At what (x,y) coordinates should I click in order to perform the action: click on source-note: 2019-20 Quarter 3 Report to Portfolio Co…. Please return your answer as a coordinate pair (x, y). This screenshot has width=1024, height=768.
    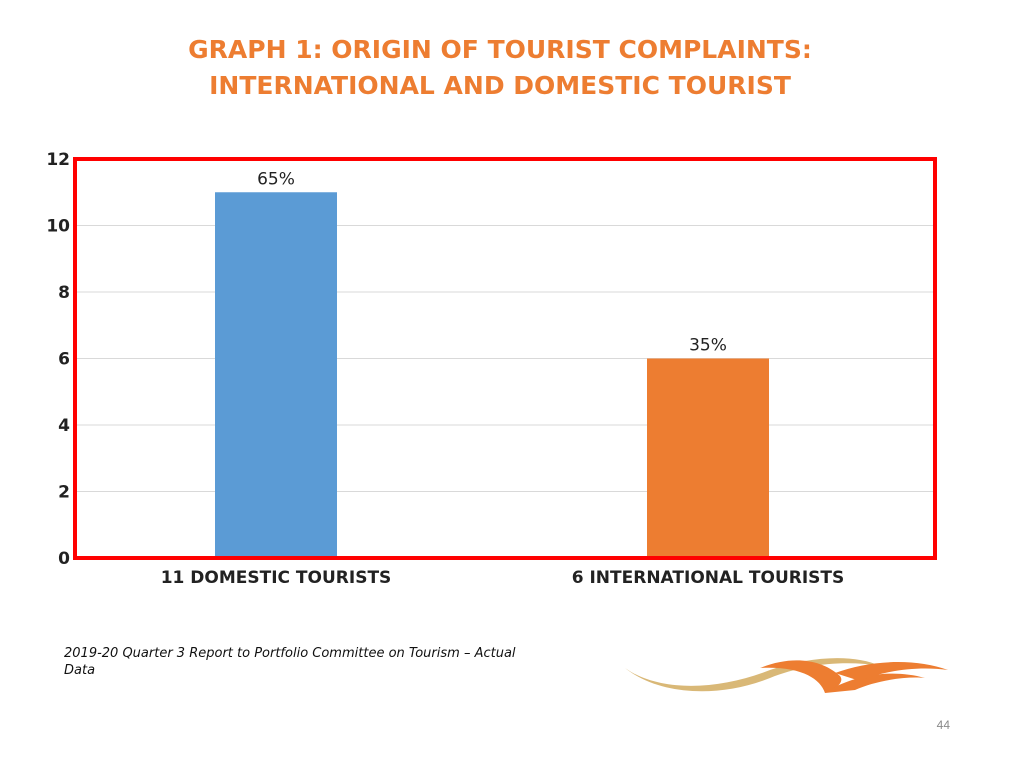
    Looking at the image, I should click on (290, 662).